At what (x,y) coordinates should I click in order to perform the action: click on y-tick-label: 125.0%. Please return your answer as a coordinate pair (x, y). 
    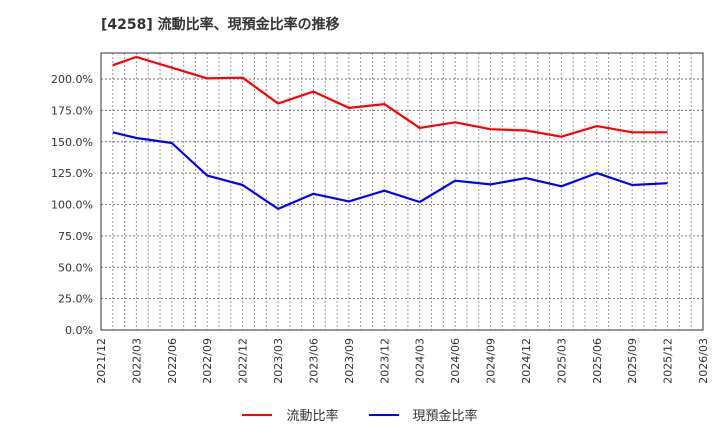
    Looking at the image, I should click on (72, 173).